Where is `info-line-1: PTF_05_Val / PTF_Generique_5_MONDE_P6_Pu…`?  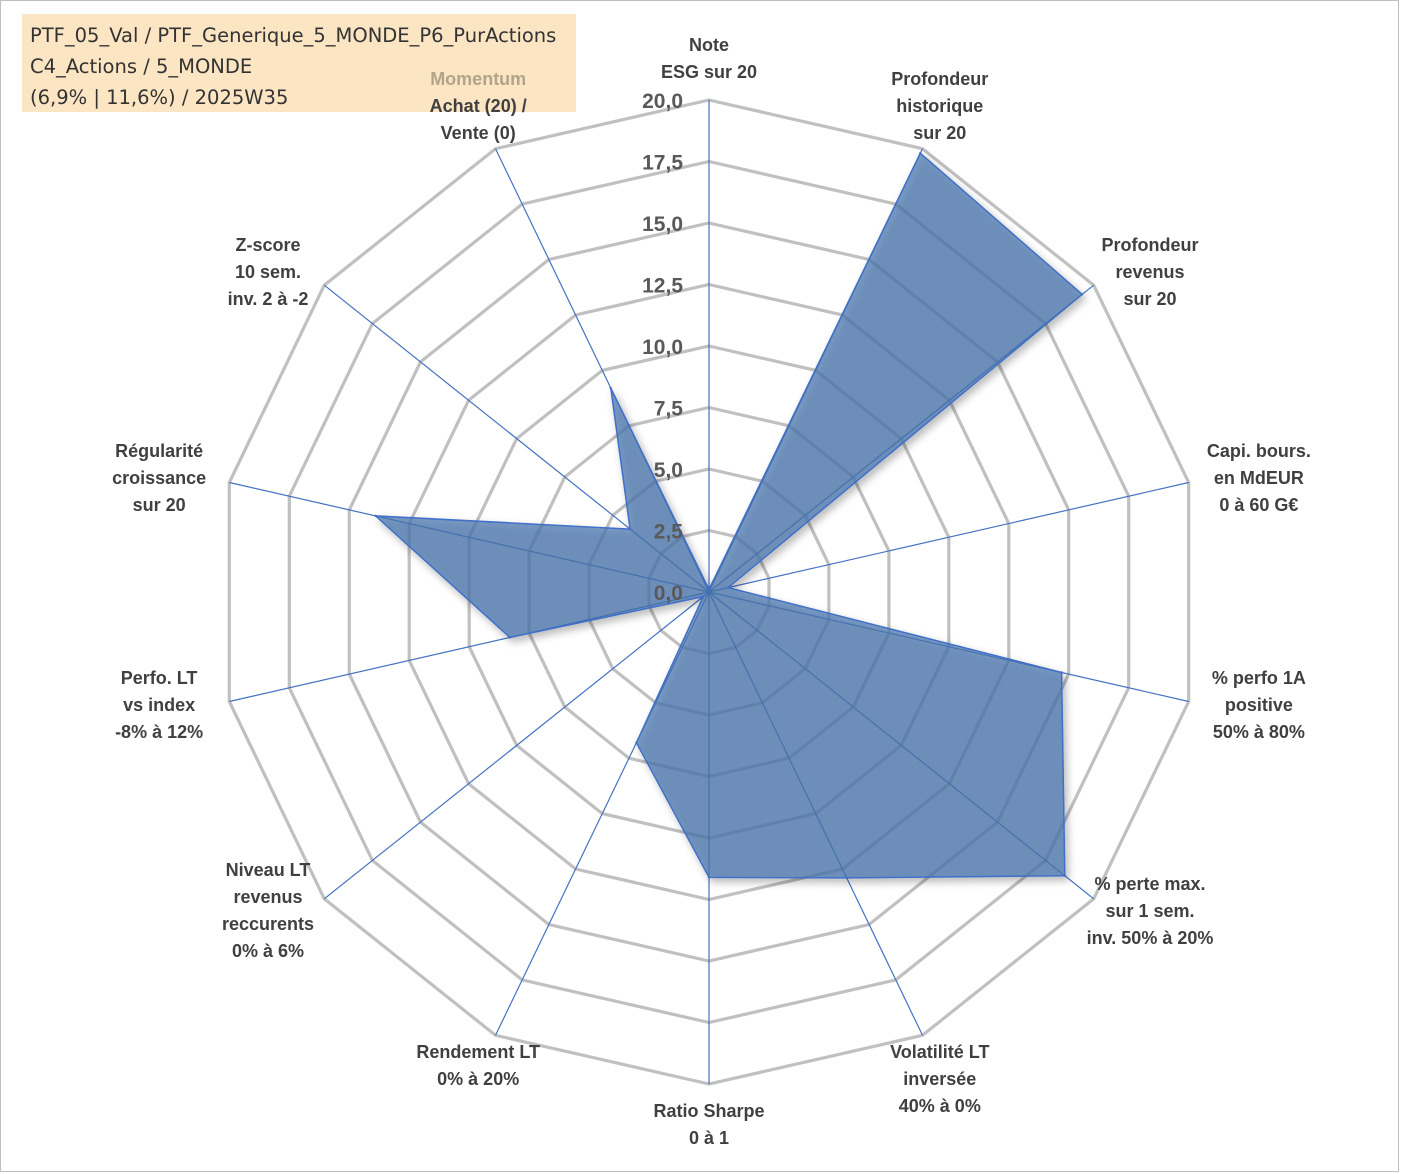
info-line-1: PTF_05_Val / PTF_Generique_5_MONDE_P6_Pu… is located at coordinates (293, 35).